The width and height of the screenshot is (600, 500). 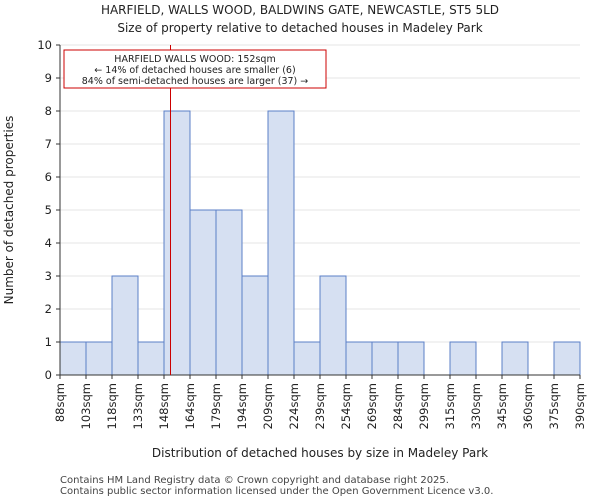 What do you see at coordinates (48, 177) in the screenshot?
I see `y-tick-label: 6` at bounding box center [48, 177].